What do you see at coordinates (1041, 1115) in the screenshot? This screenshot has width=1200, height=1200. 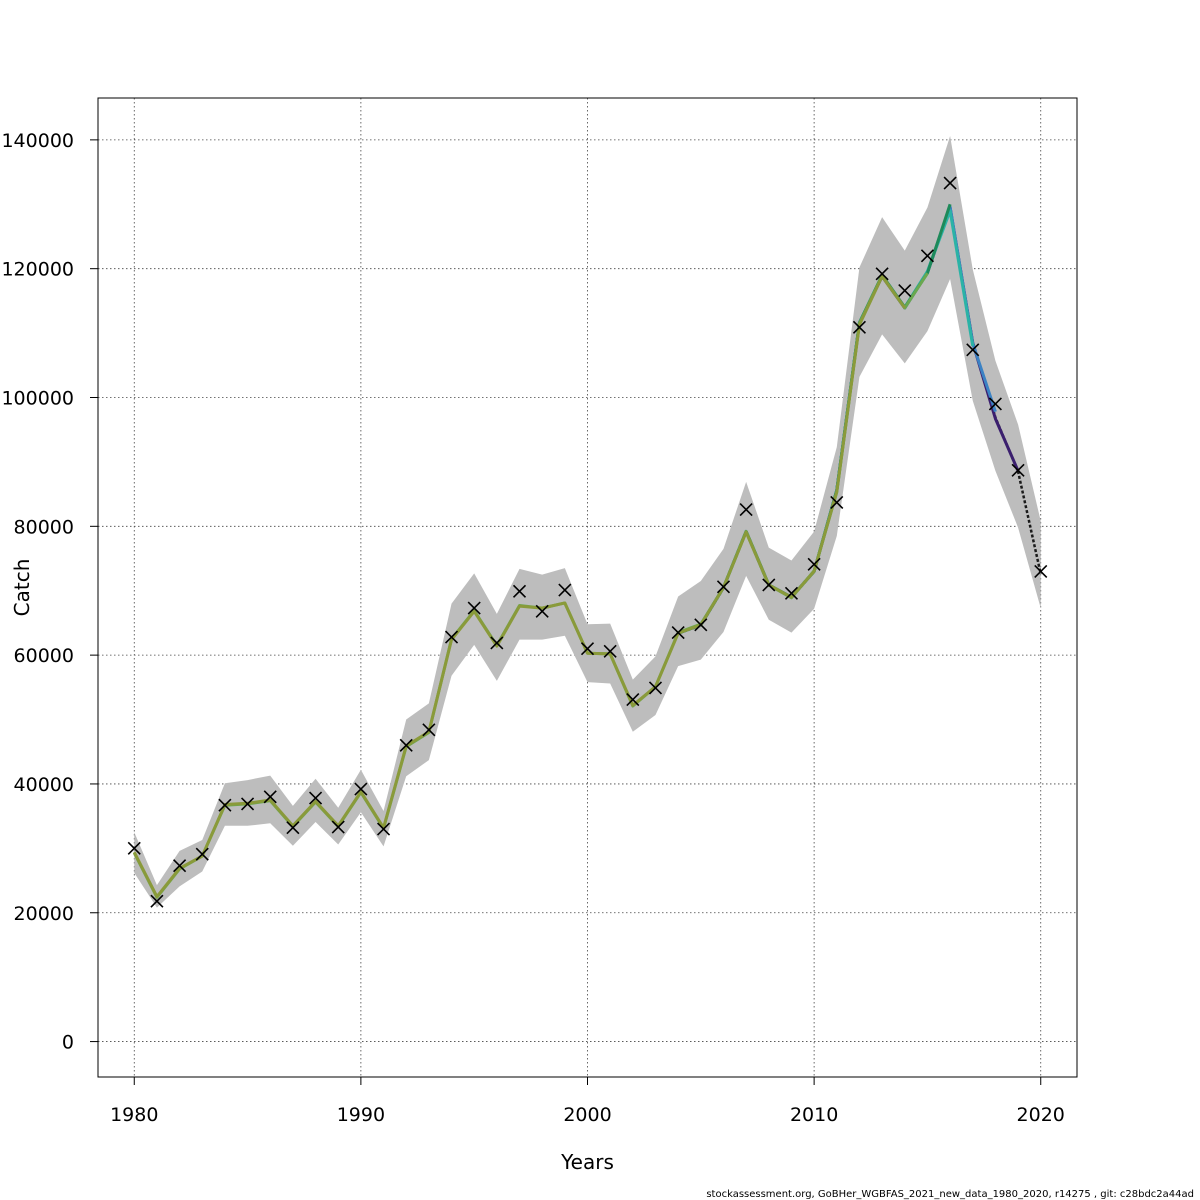 I see `x-tick-label: 2020` at bounding box center [1041, 1115].